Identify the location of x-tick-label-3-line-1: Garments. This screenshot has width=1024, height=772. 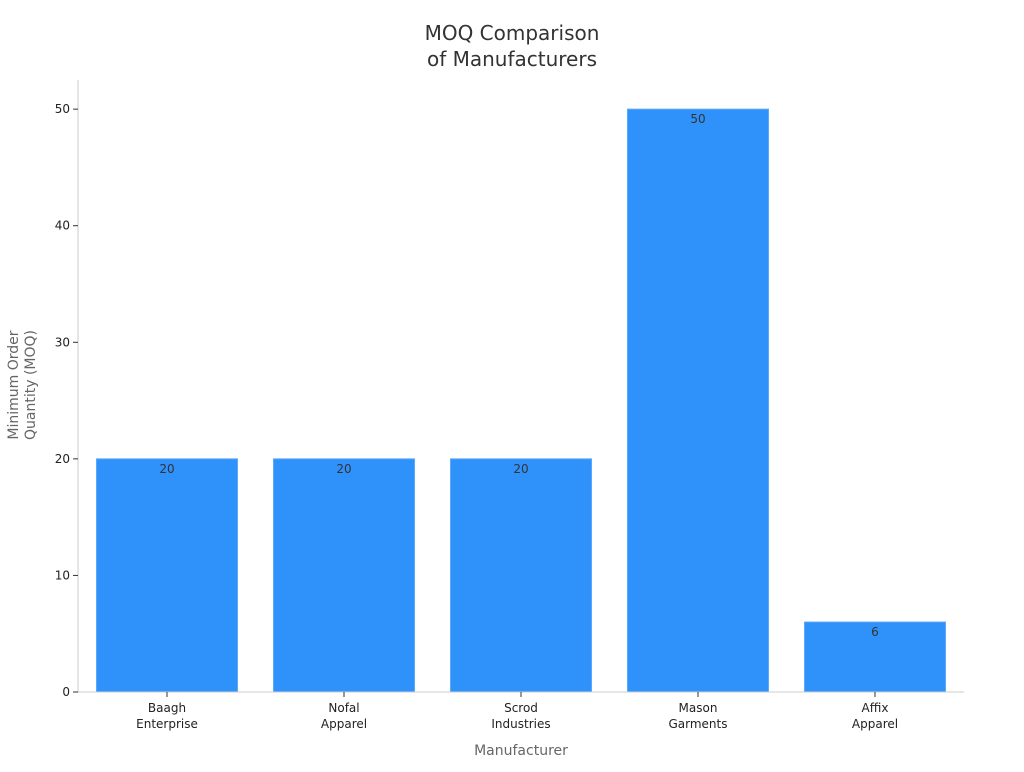
(697, 724).